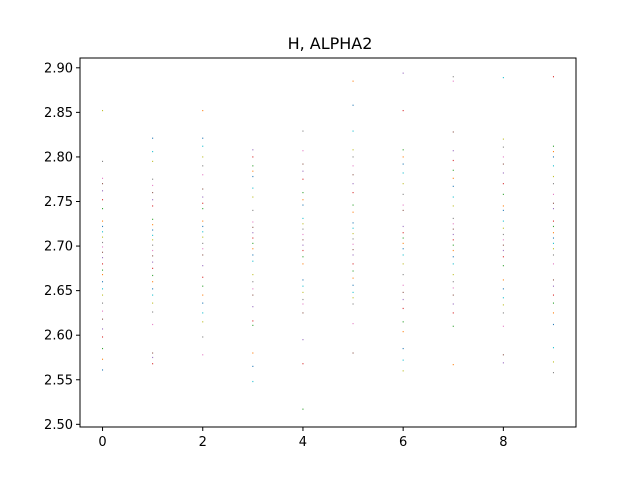  Describe the element at coordinates (503, 442) in the screenshot. I see `x-tick-label: 8` at that location.